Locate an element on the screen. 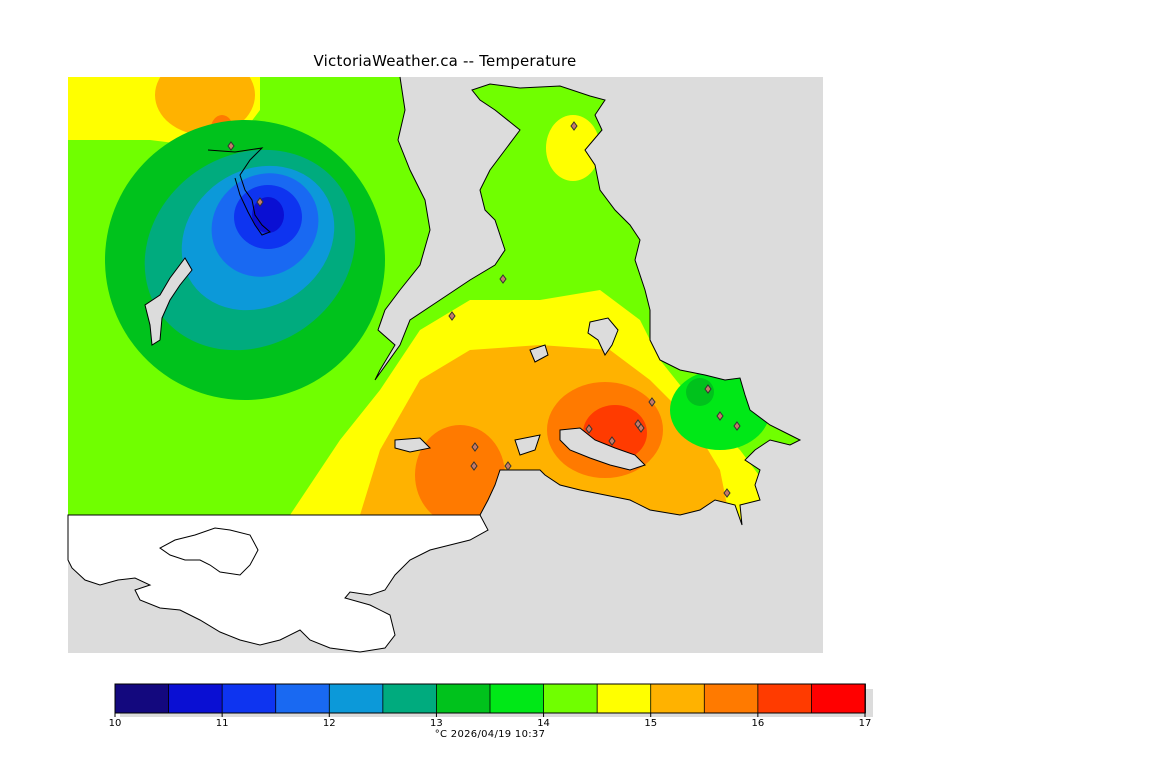  legend-tick-label: 15 is located at coordinates (651, 723).